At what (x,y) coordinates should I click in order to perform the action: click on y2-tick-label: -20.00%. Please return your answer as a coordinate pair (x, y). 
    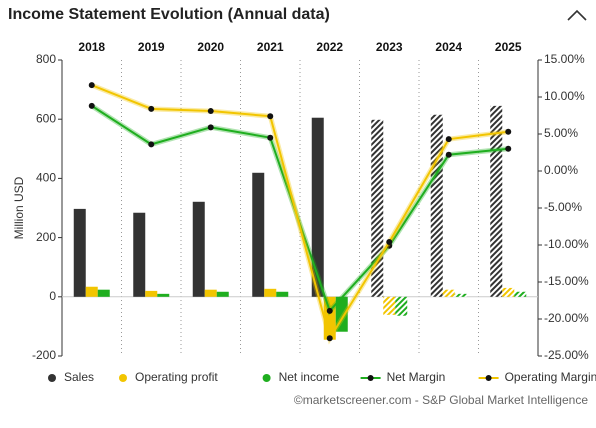
    Looking at the image, I should click on (566, 318).